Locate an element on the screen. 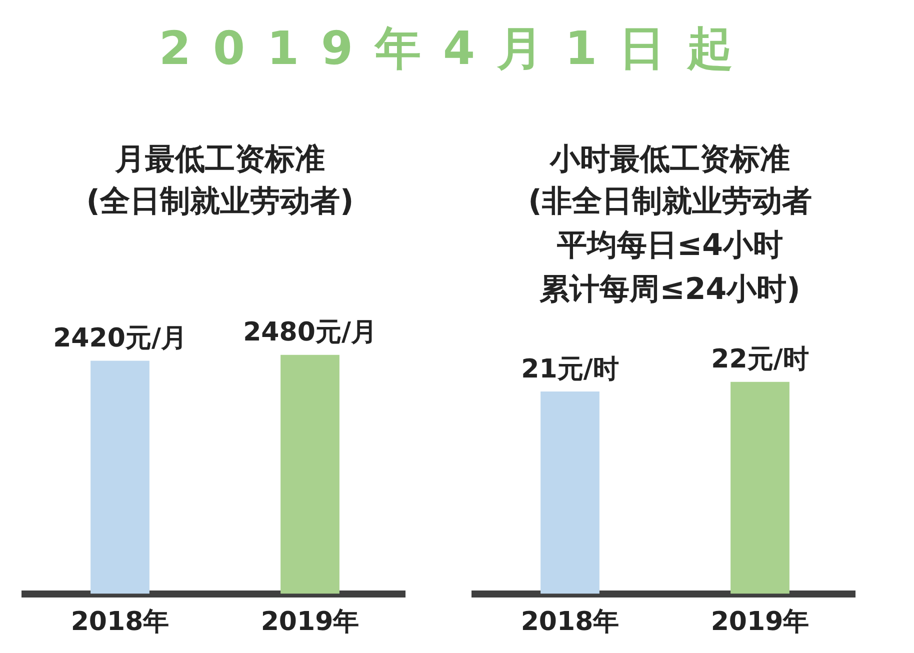 This screenshot has height=653, width=914. chart-subtitle: (非全日制就业劳动者 is located at coordinates (670, 202).